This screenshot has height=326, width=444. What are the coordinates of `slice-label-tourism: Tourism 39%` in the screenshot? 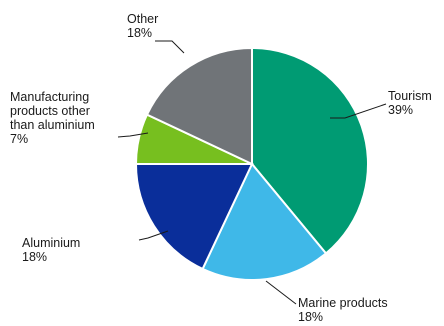 It's located at (410, 103).